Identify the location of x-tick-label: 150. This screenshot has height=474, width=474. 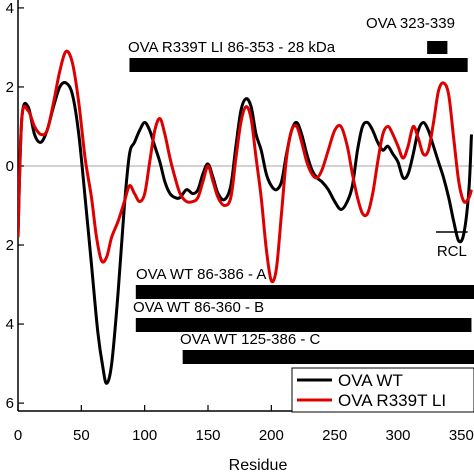
(207, 435).